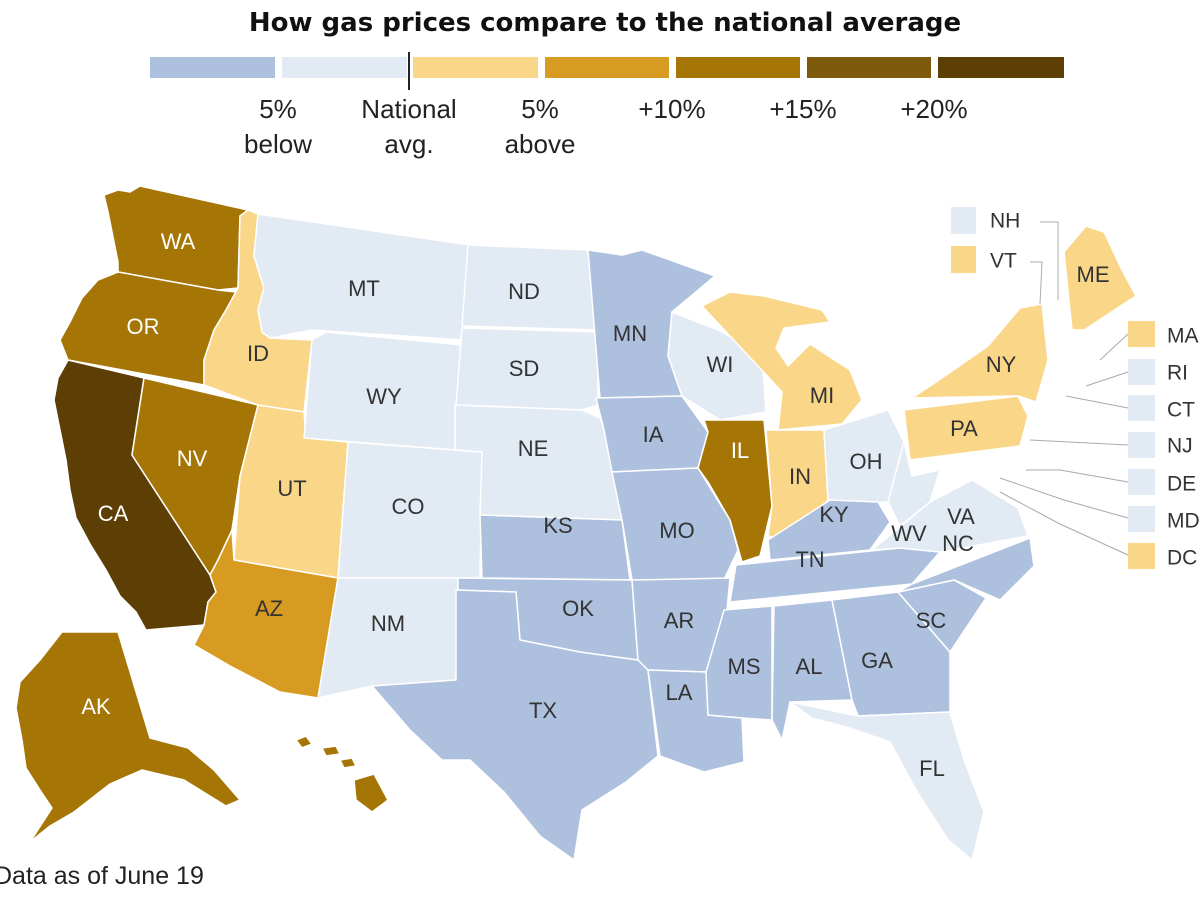  What do you see at coordinates (344, 67) in the screenshot?
I see `legend-swatch-near-below` at bounding box center [344, 67].